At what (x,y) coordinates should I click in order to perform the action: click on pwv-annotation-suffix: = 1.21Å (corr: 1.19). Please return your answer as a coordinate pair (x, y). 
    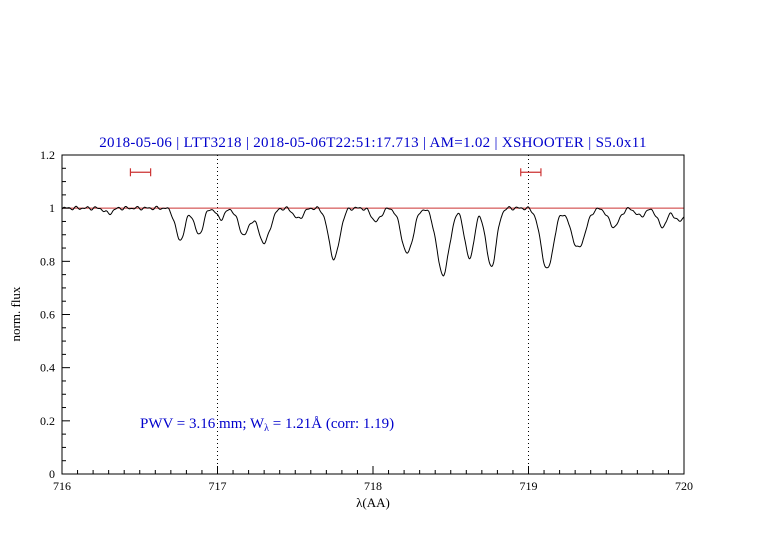
    Looking at the image, I should click on (332, 424).